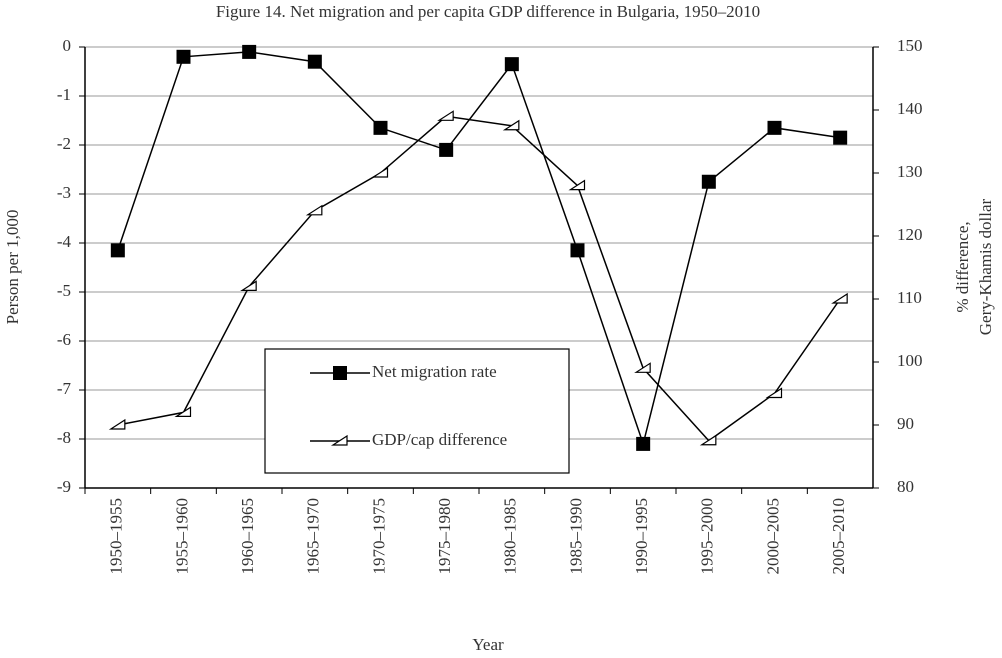  Describe the element at coordinates (444, 536) in the screenshot. I see `x-tick-label: 1975–1980` at that location.